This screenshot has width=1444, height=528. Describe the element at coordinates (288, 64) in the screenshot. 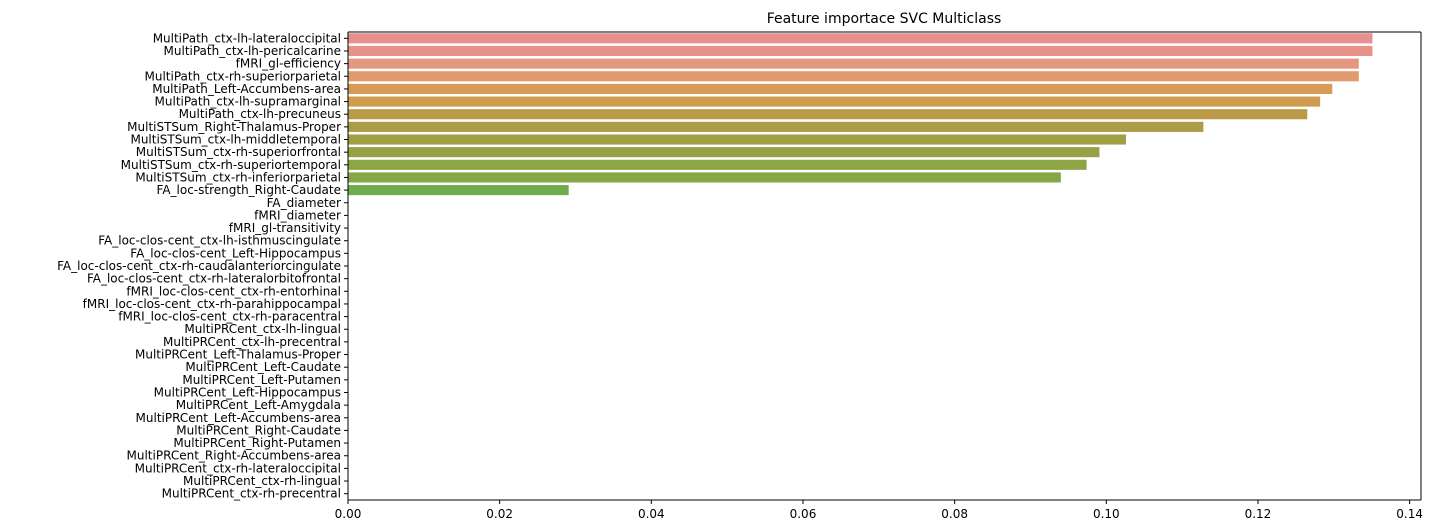

I see `y-tick-label-2: fMRI_gl-efficiency` at that location.